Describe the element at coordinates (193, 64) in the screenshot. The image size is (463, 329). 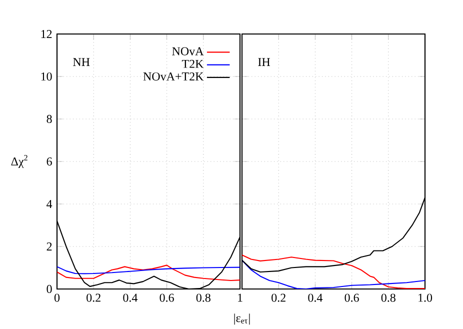
I see `legend-label: T2K` at that location.